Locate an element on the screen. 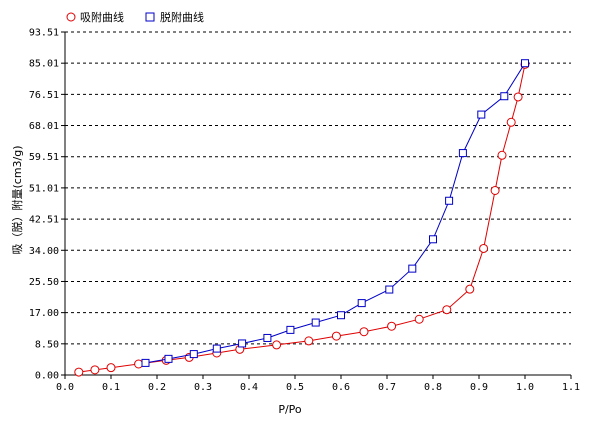  y-tick-label: 42.51 is located at coordinates (44, 220).